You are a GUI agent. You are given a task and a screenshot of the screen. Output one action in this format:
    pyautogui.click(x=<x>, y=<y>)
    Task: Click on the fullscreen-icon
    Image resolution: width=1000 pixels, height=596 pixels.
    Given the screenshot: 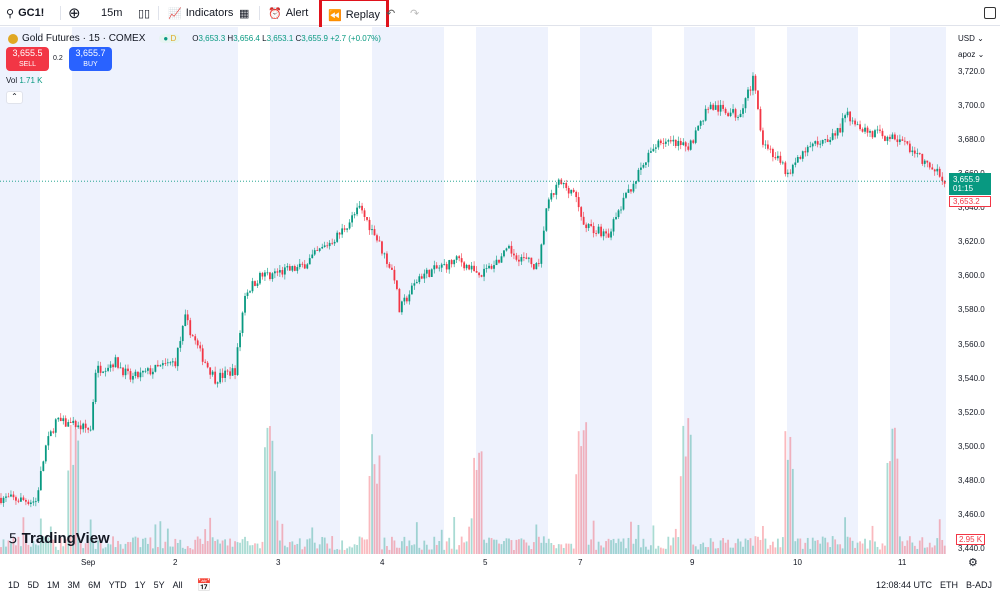 What is the action you would take?
    pyautogui.click(x=990, y=13)
    